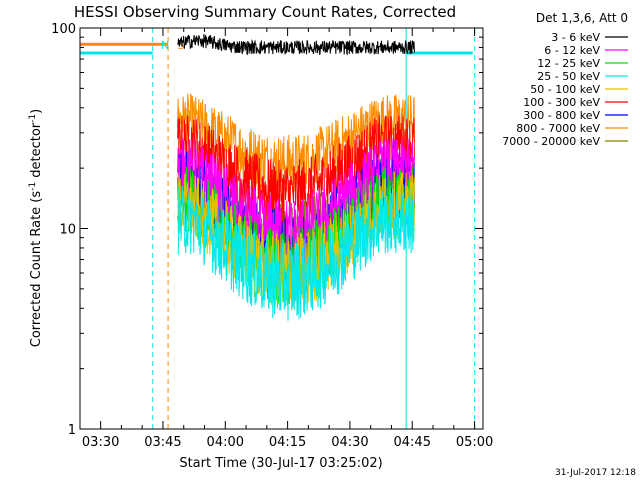 The height and width of the screenshot is (480, 640). What do you see at coordinates (36, 269) in the screenshot?
I see `y-axis-label-main: Corrected Count Rate (s` at bounding box center [36, 269].